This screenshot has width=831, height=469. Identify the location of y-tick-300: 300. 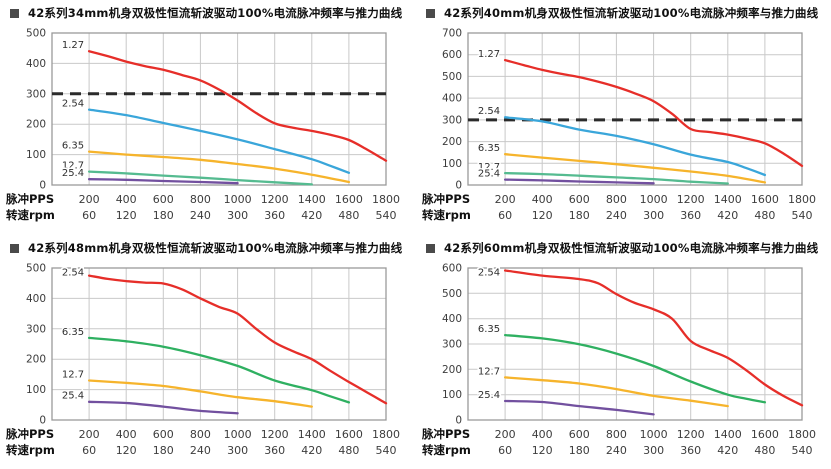
(452, 345).